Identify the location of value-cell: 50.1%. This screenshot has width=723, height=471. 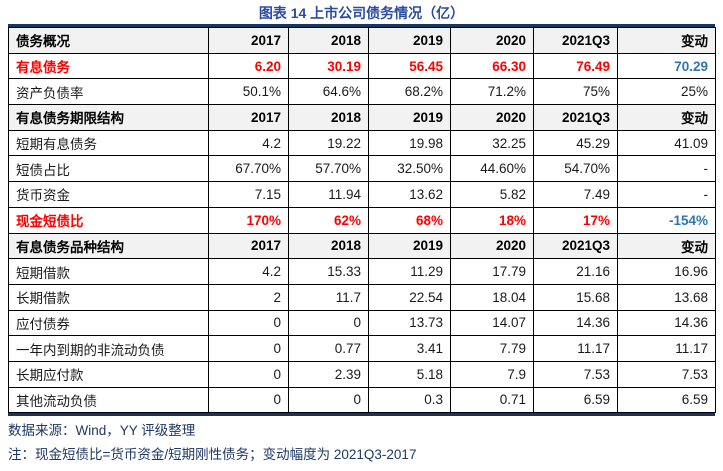
(248, 92).